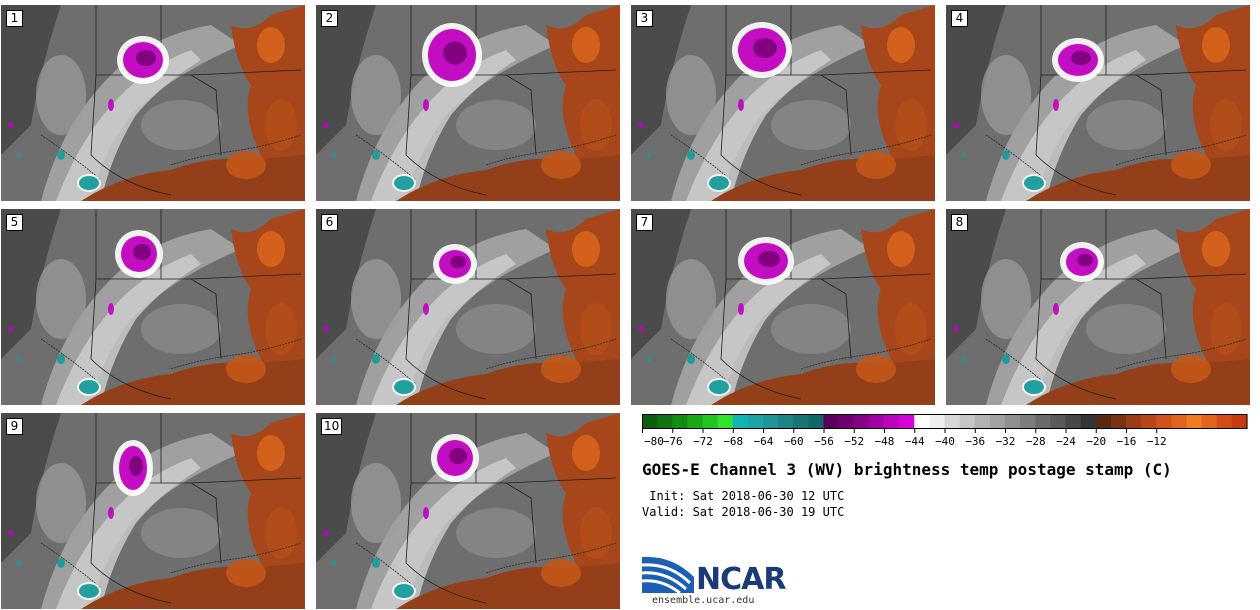 This screenshot has width=1260, height=610. I want to click on stamp-panel-9: 9, so click(153, 511).